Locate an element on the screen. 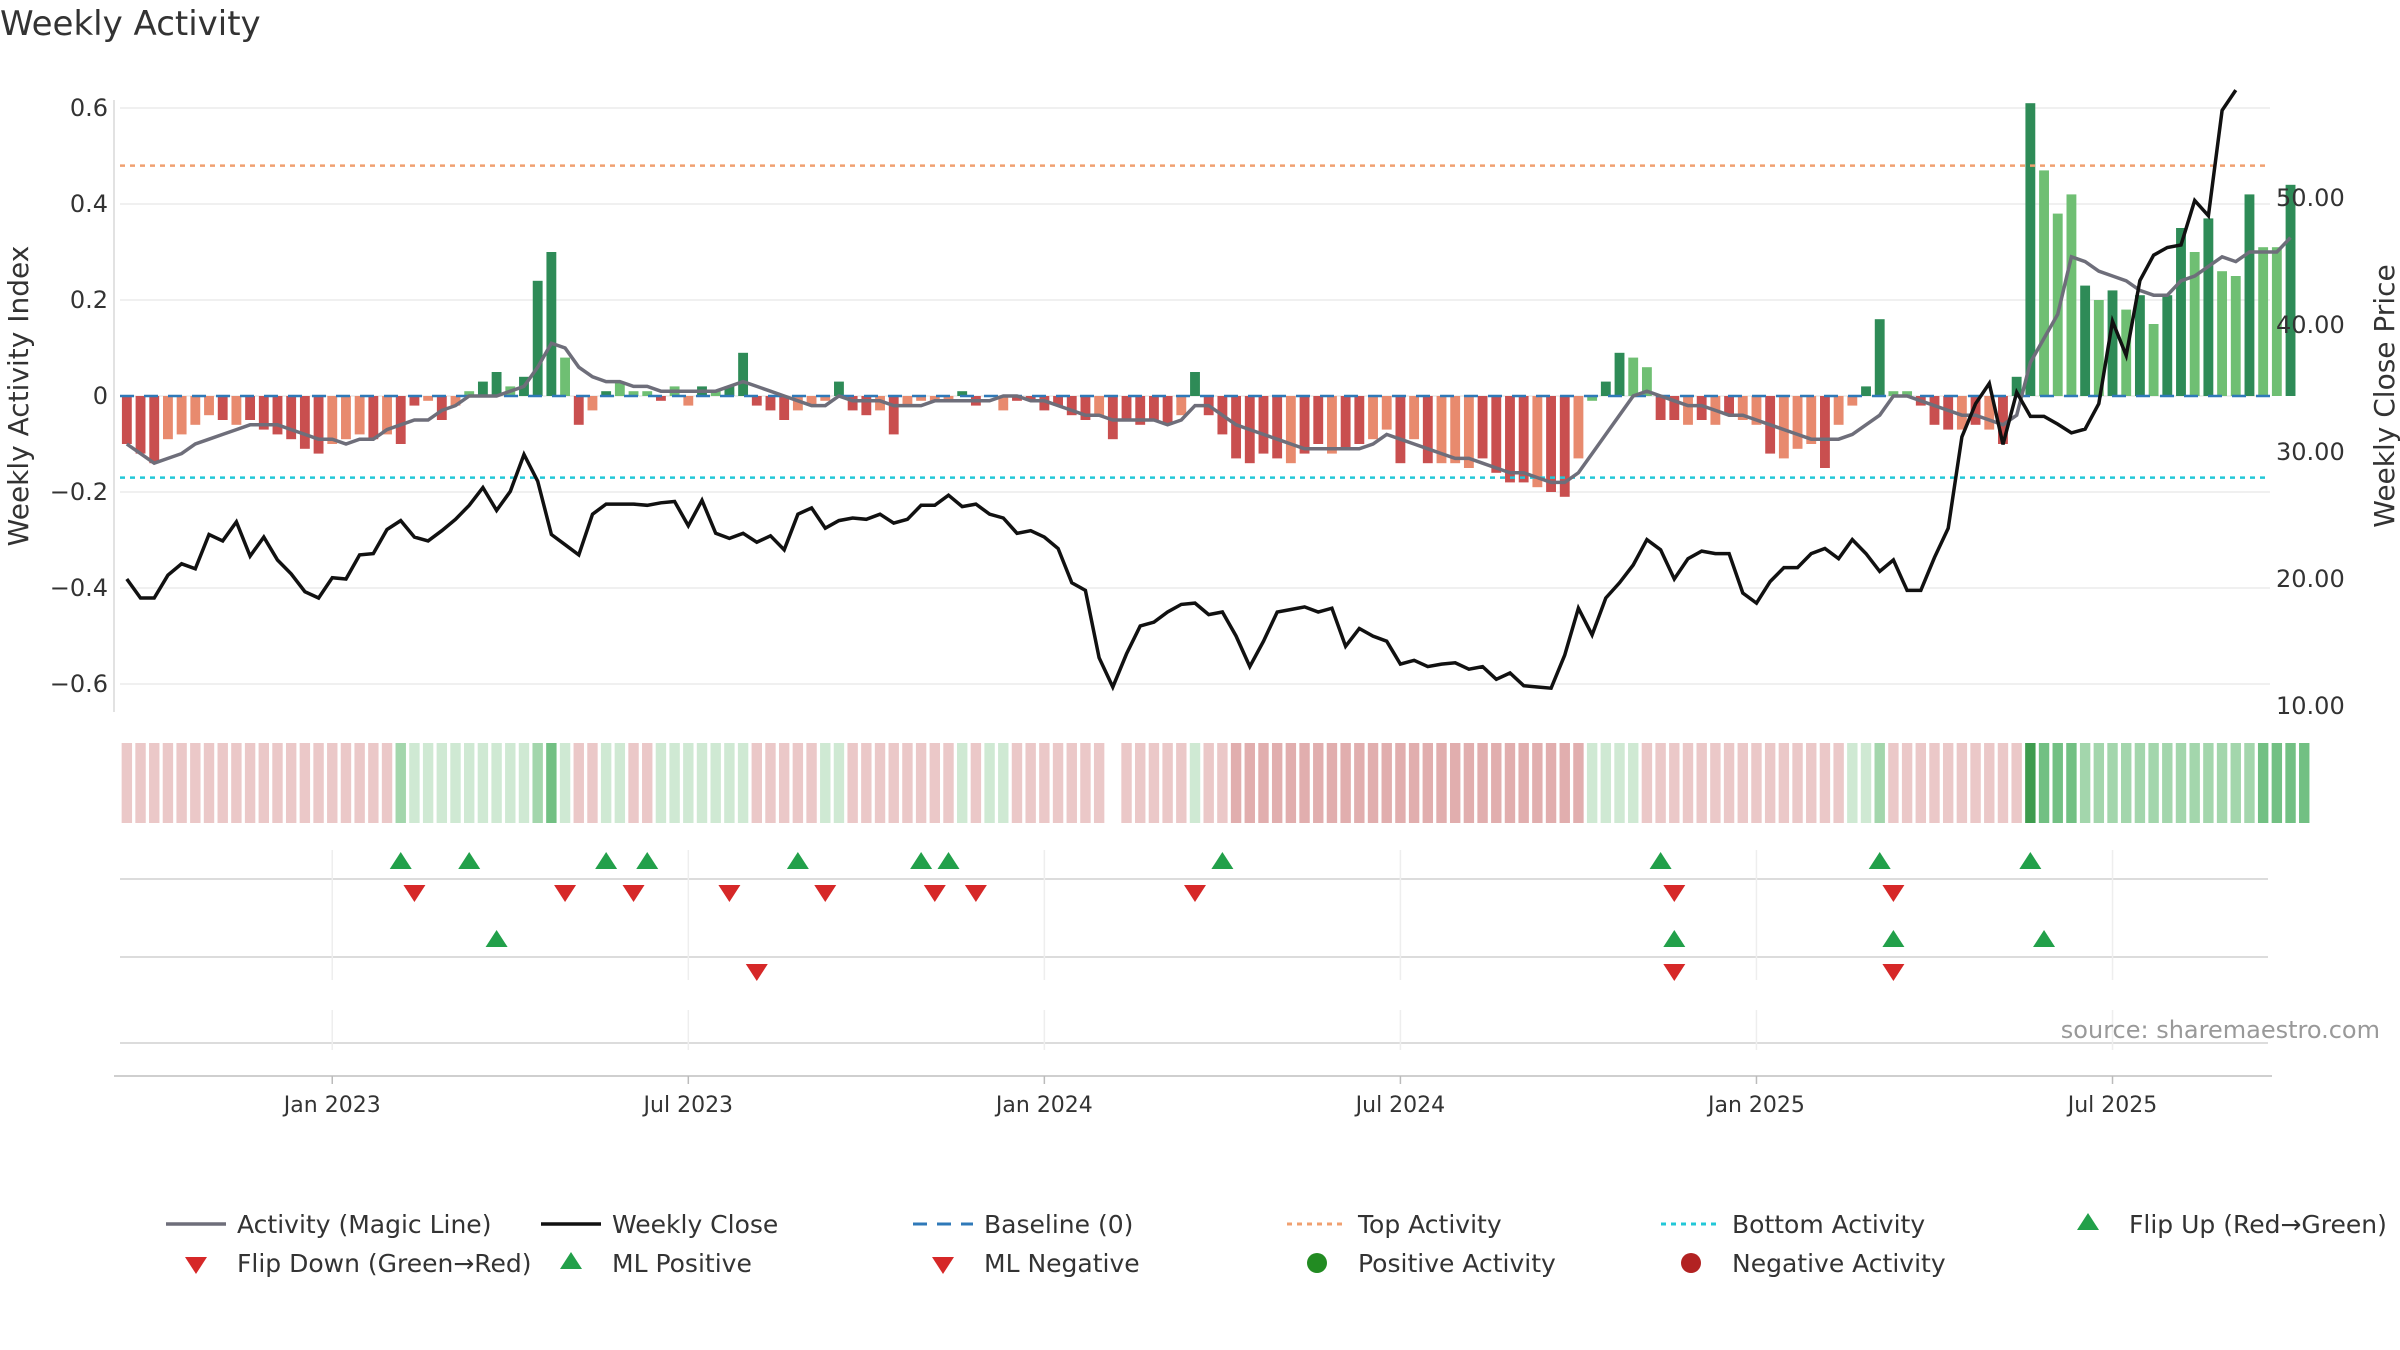 The image size is (2400, 1350). y-left-tick-label: −0.2 is located at coordinates (79, 492).